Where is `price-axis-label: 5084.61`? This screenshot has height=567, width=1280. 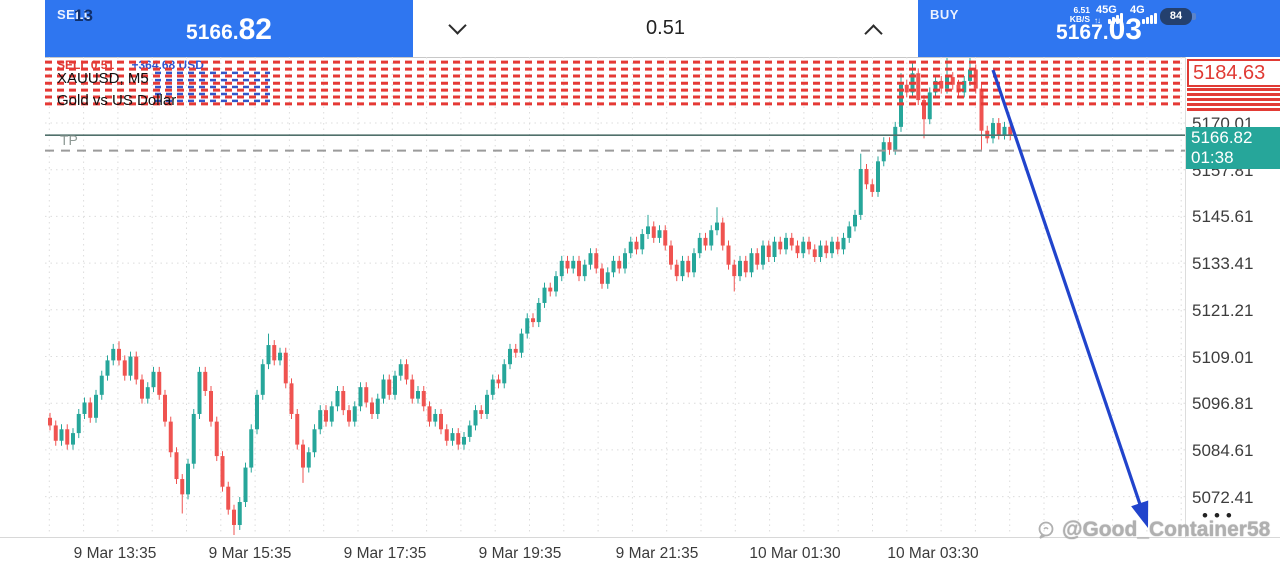
price-axis-label: 5084.61 is located at coordinates (1223, 450).